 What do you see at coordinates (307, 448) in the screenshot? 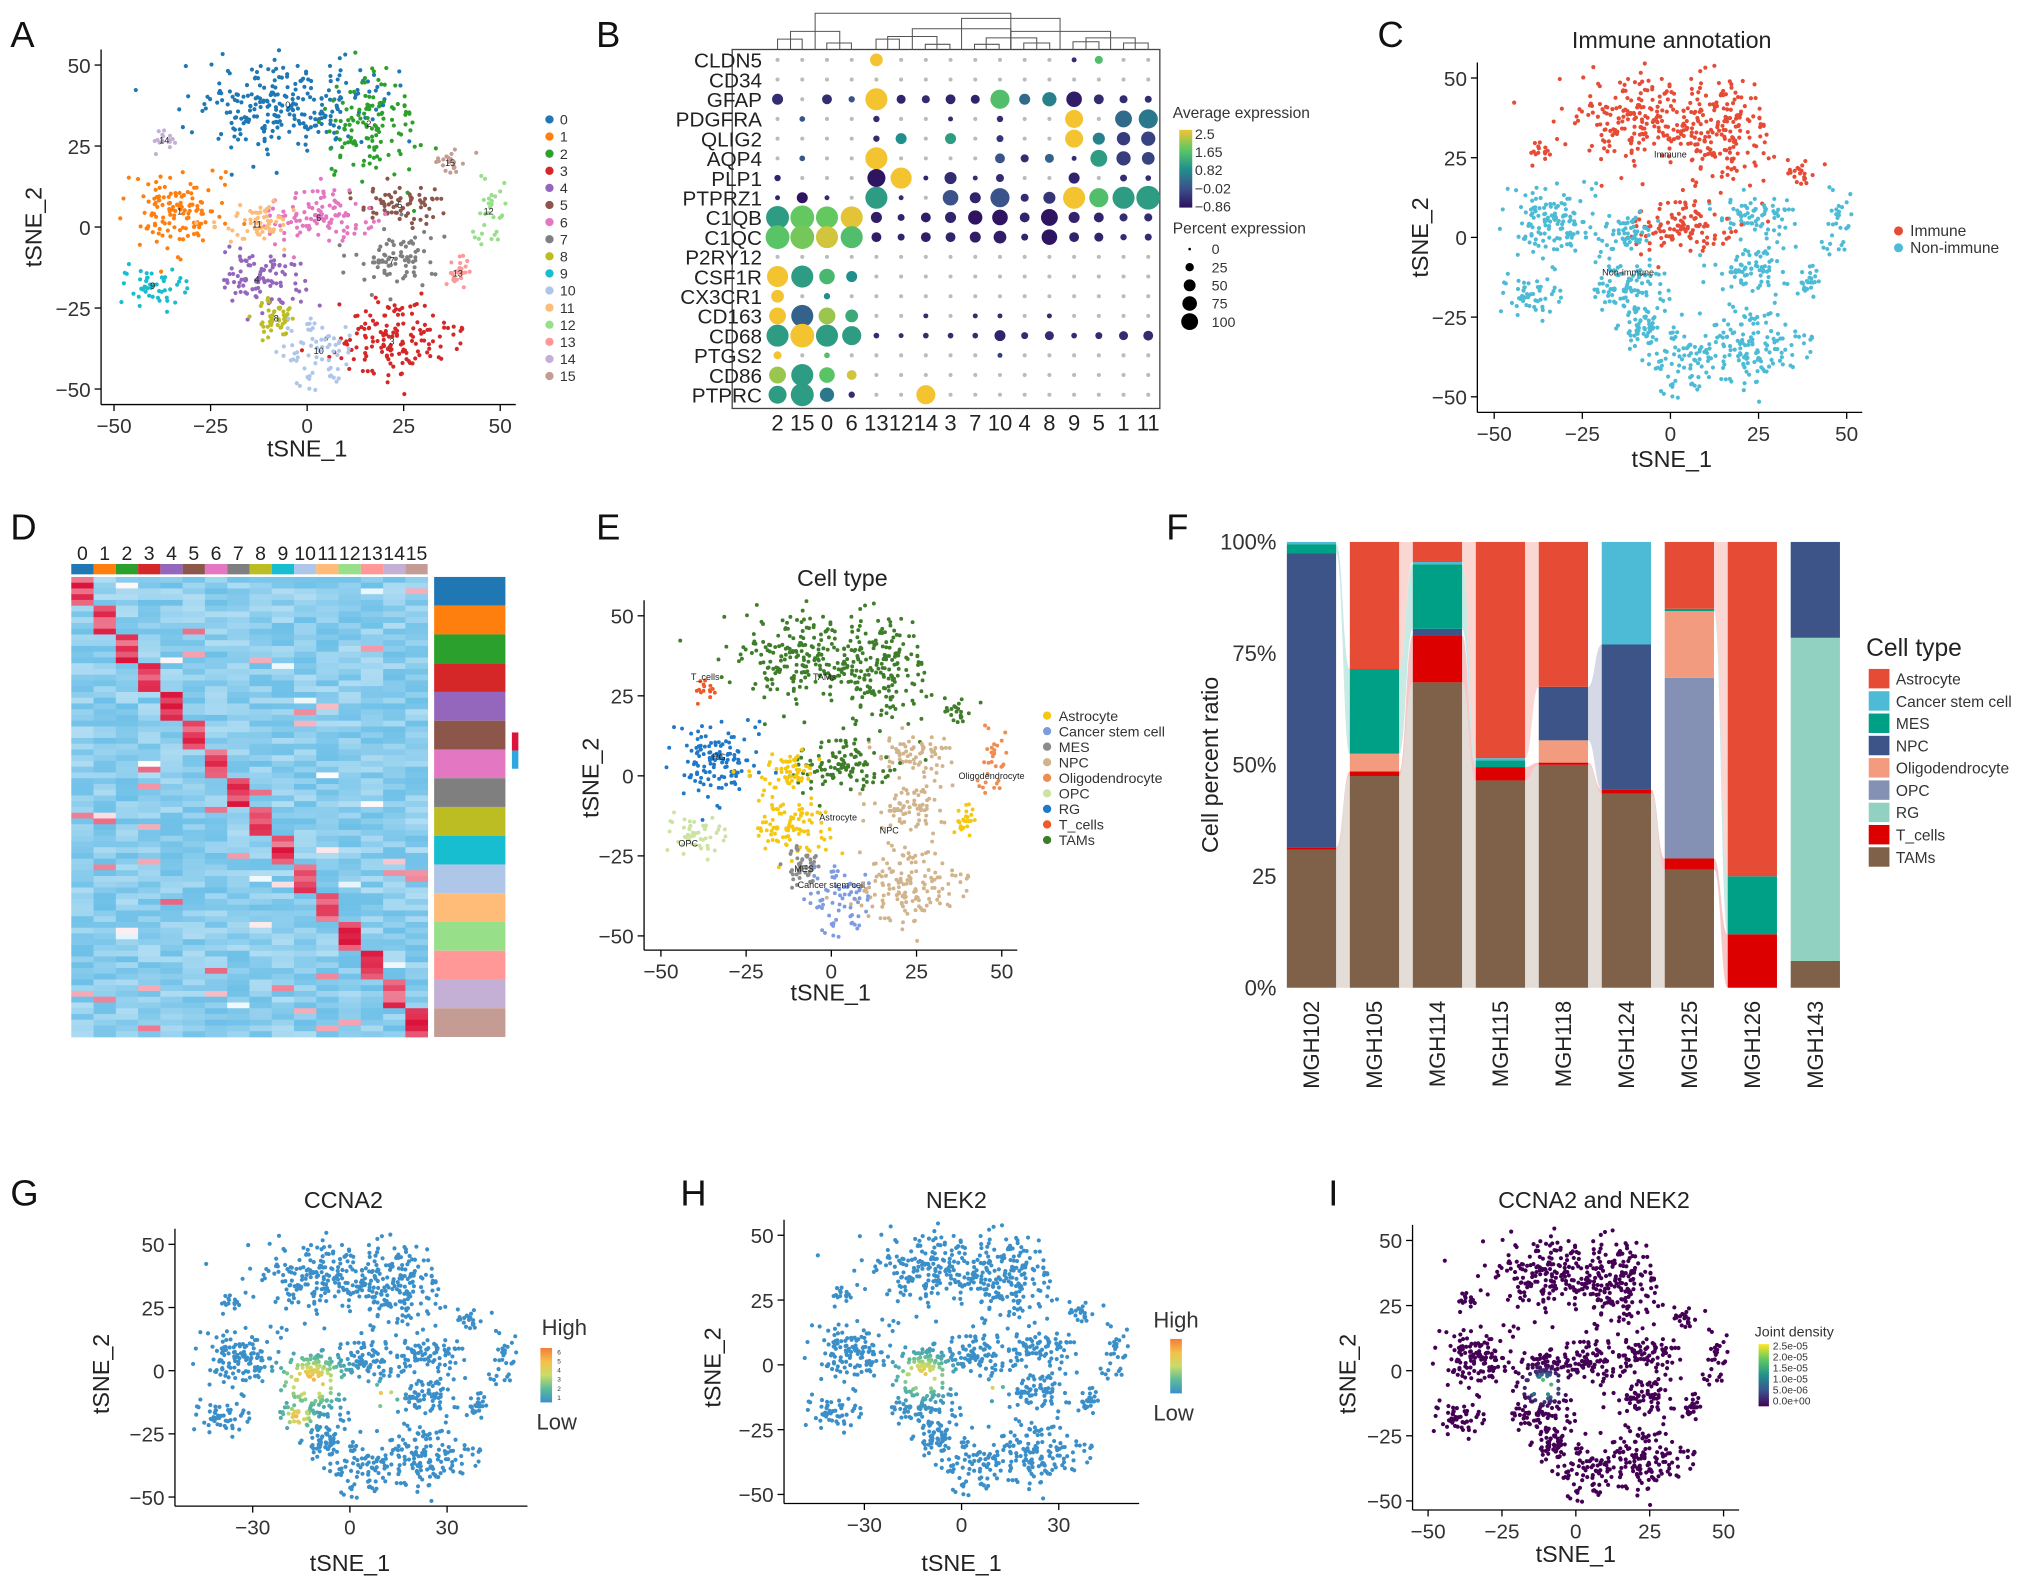
I see `x-axis-label-a: tSNE_1` at bounding box center [307, 448].